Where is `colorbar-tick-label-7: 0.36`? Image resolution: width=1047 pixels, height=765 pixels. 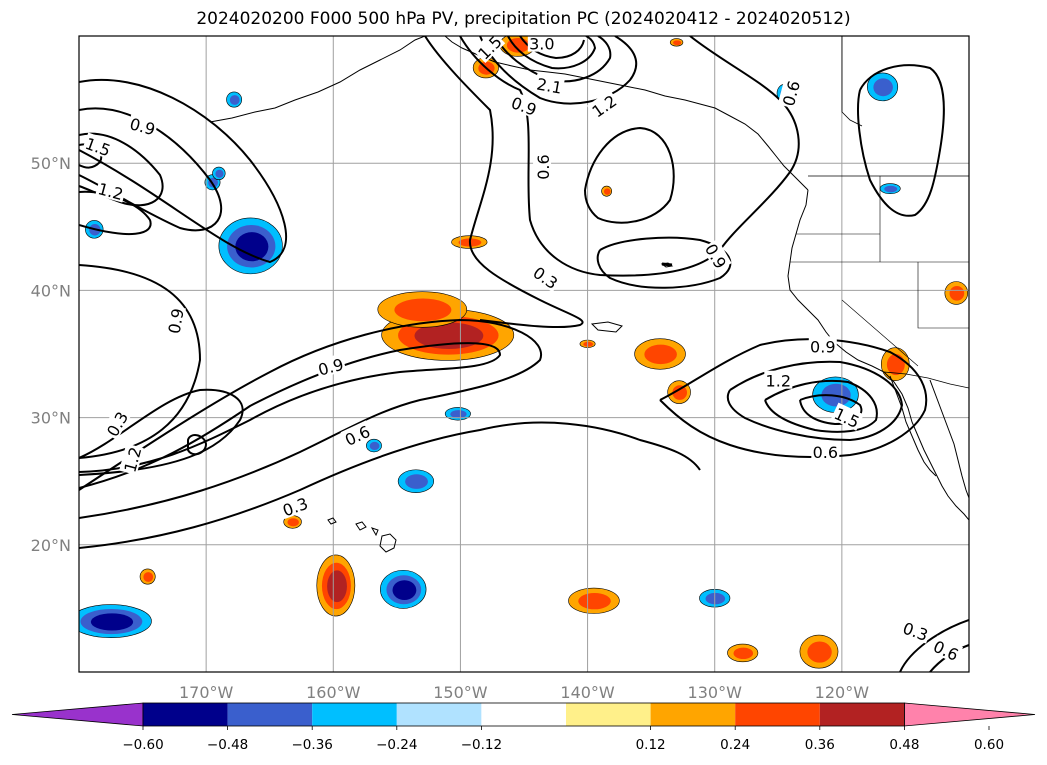 colorbar-tick-label-7: 0.36 is located at coordinates (820, 745).